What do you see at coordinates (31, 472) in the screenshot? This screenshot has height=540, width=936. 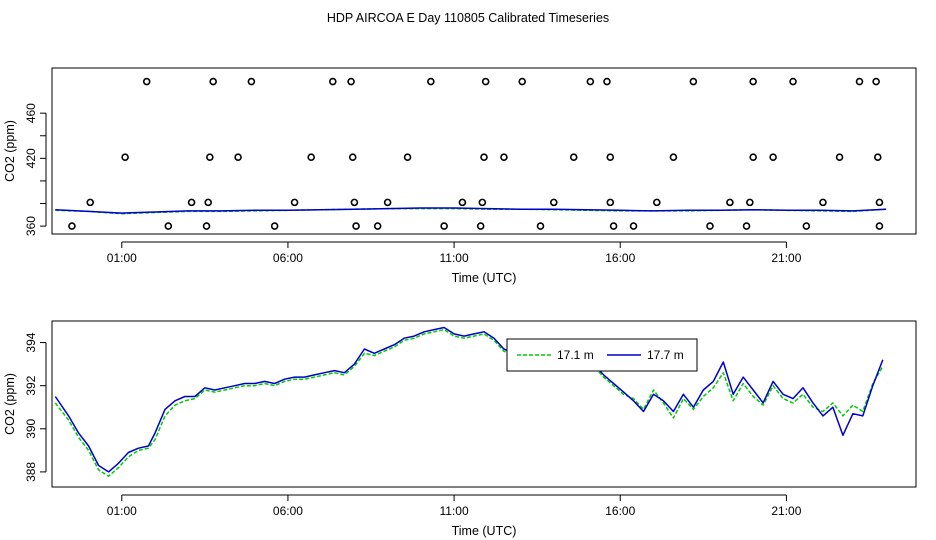 I see `y-tick-label: 388` at bounding box center [31, 472].